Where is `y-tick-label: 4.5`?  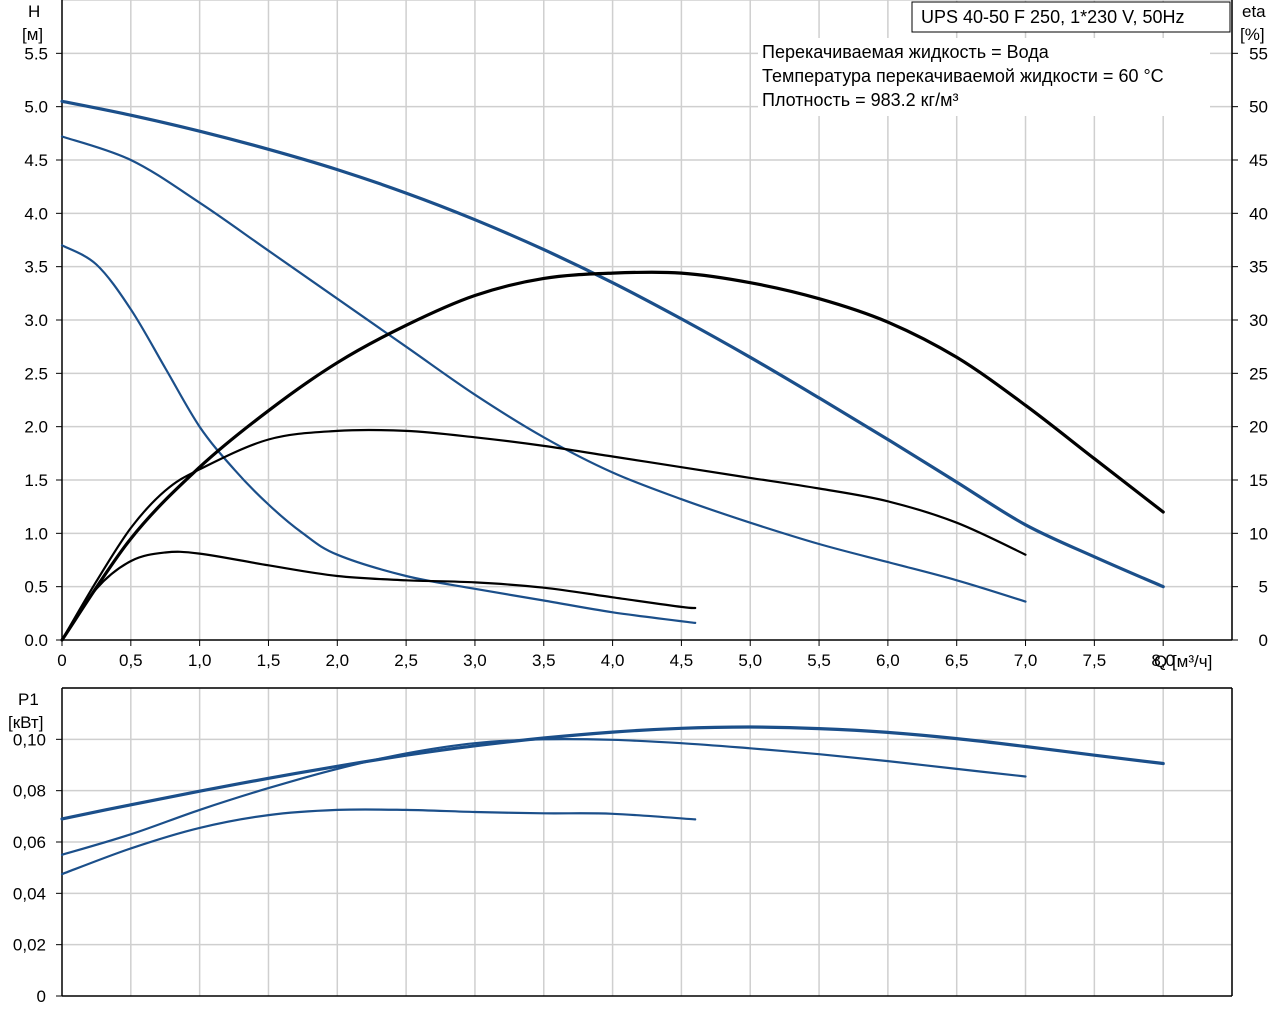 y-tick-label: 4.5 is located at coordinates (36, 160).